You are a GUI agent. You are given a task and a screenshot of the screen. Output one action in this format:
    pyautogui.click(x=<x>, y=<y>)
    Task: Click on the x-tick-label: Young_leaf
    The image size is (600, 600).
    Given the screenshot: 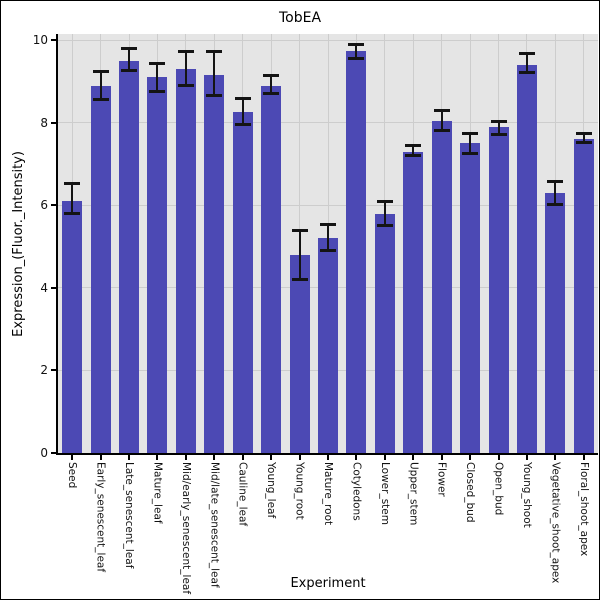 What is the action you would take?
    pyautogui.click(x=271, y=490)
    